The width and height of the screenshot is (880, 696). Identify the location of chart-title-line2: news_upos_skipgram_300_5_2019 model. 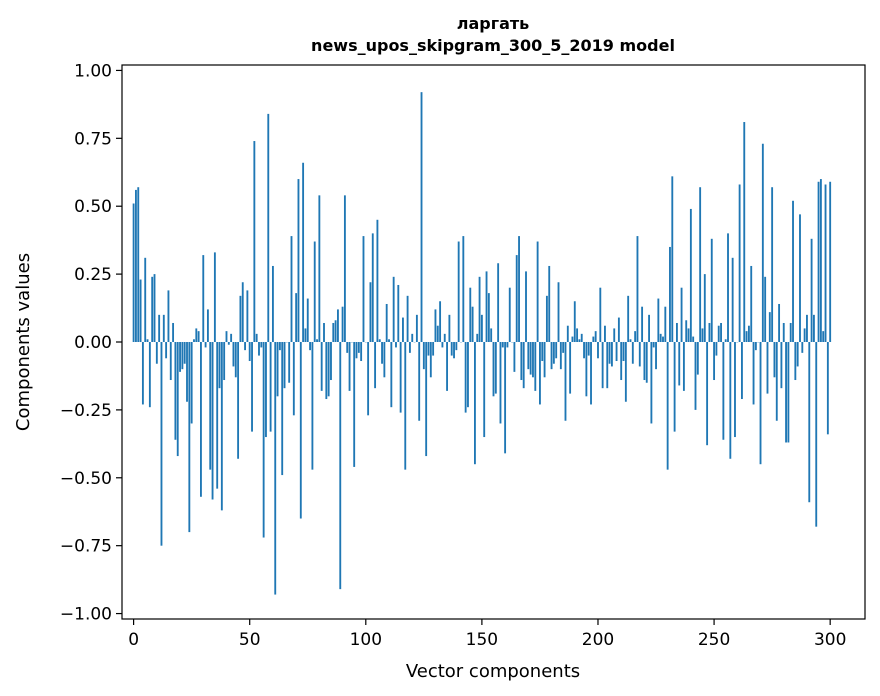
(493, 45).